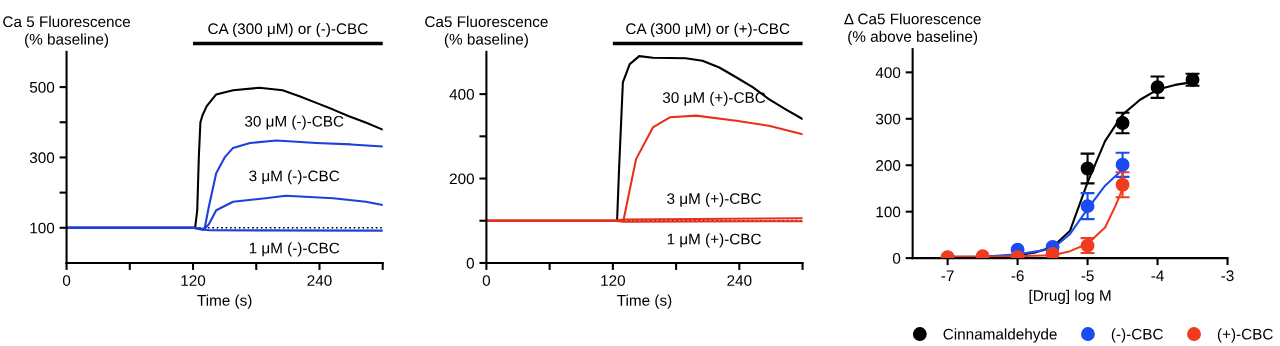  Describe the element at coordinates (1070, 296) in the screenshot. I see `x-axis-title: [Drug] log M` at that location.